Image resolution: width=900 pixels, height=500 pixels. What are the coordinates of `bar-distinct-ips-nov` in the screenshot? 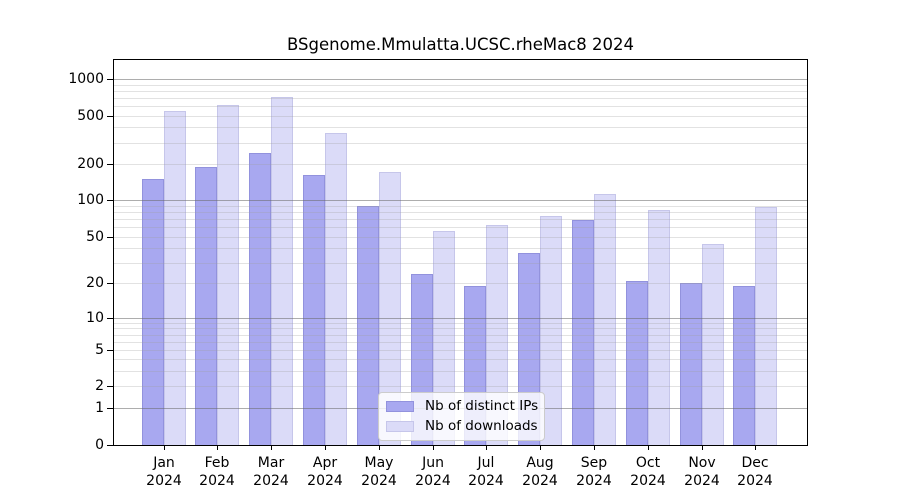 It's located at (690, 364).